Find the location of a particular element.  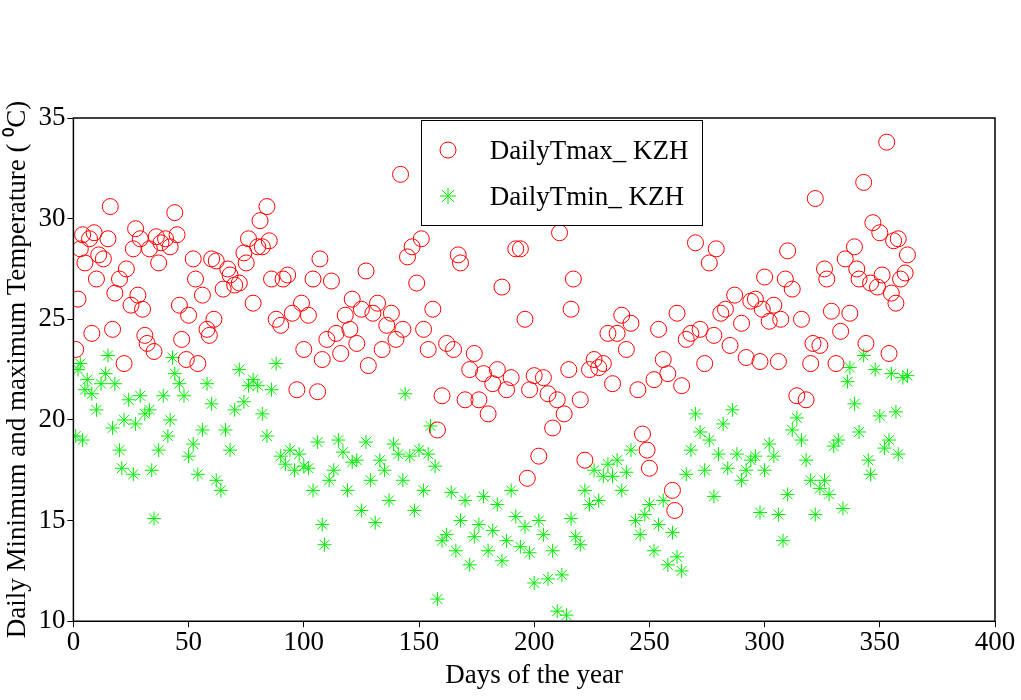

x-tick-label: 250 is located at coordinates (649, 641).